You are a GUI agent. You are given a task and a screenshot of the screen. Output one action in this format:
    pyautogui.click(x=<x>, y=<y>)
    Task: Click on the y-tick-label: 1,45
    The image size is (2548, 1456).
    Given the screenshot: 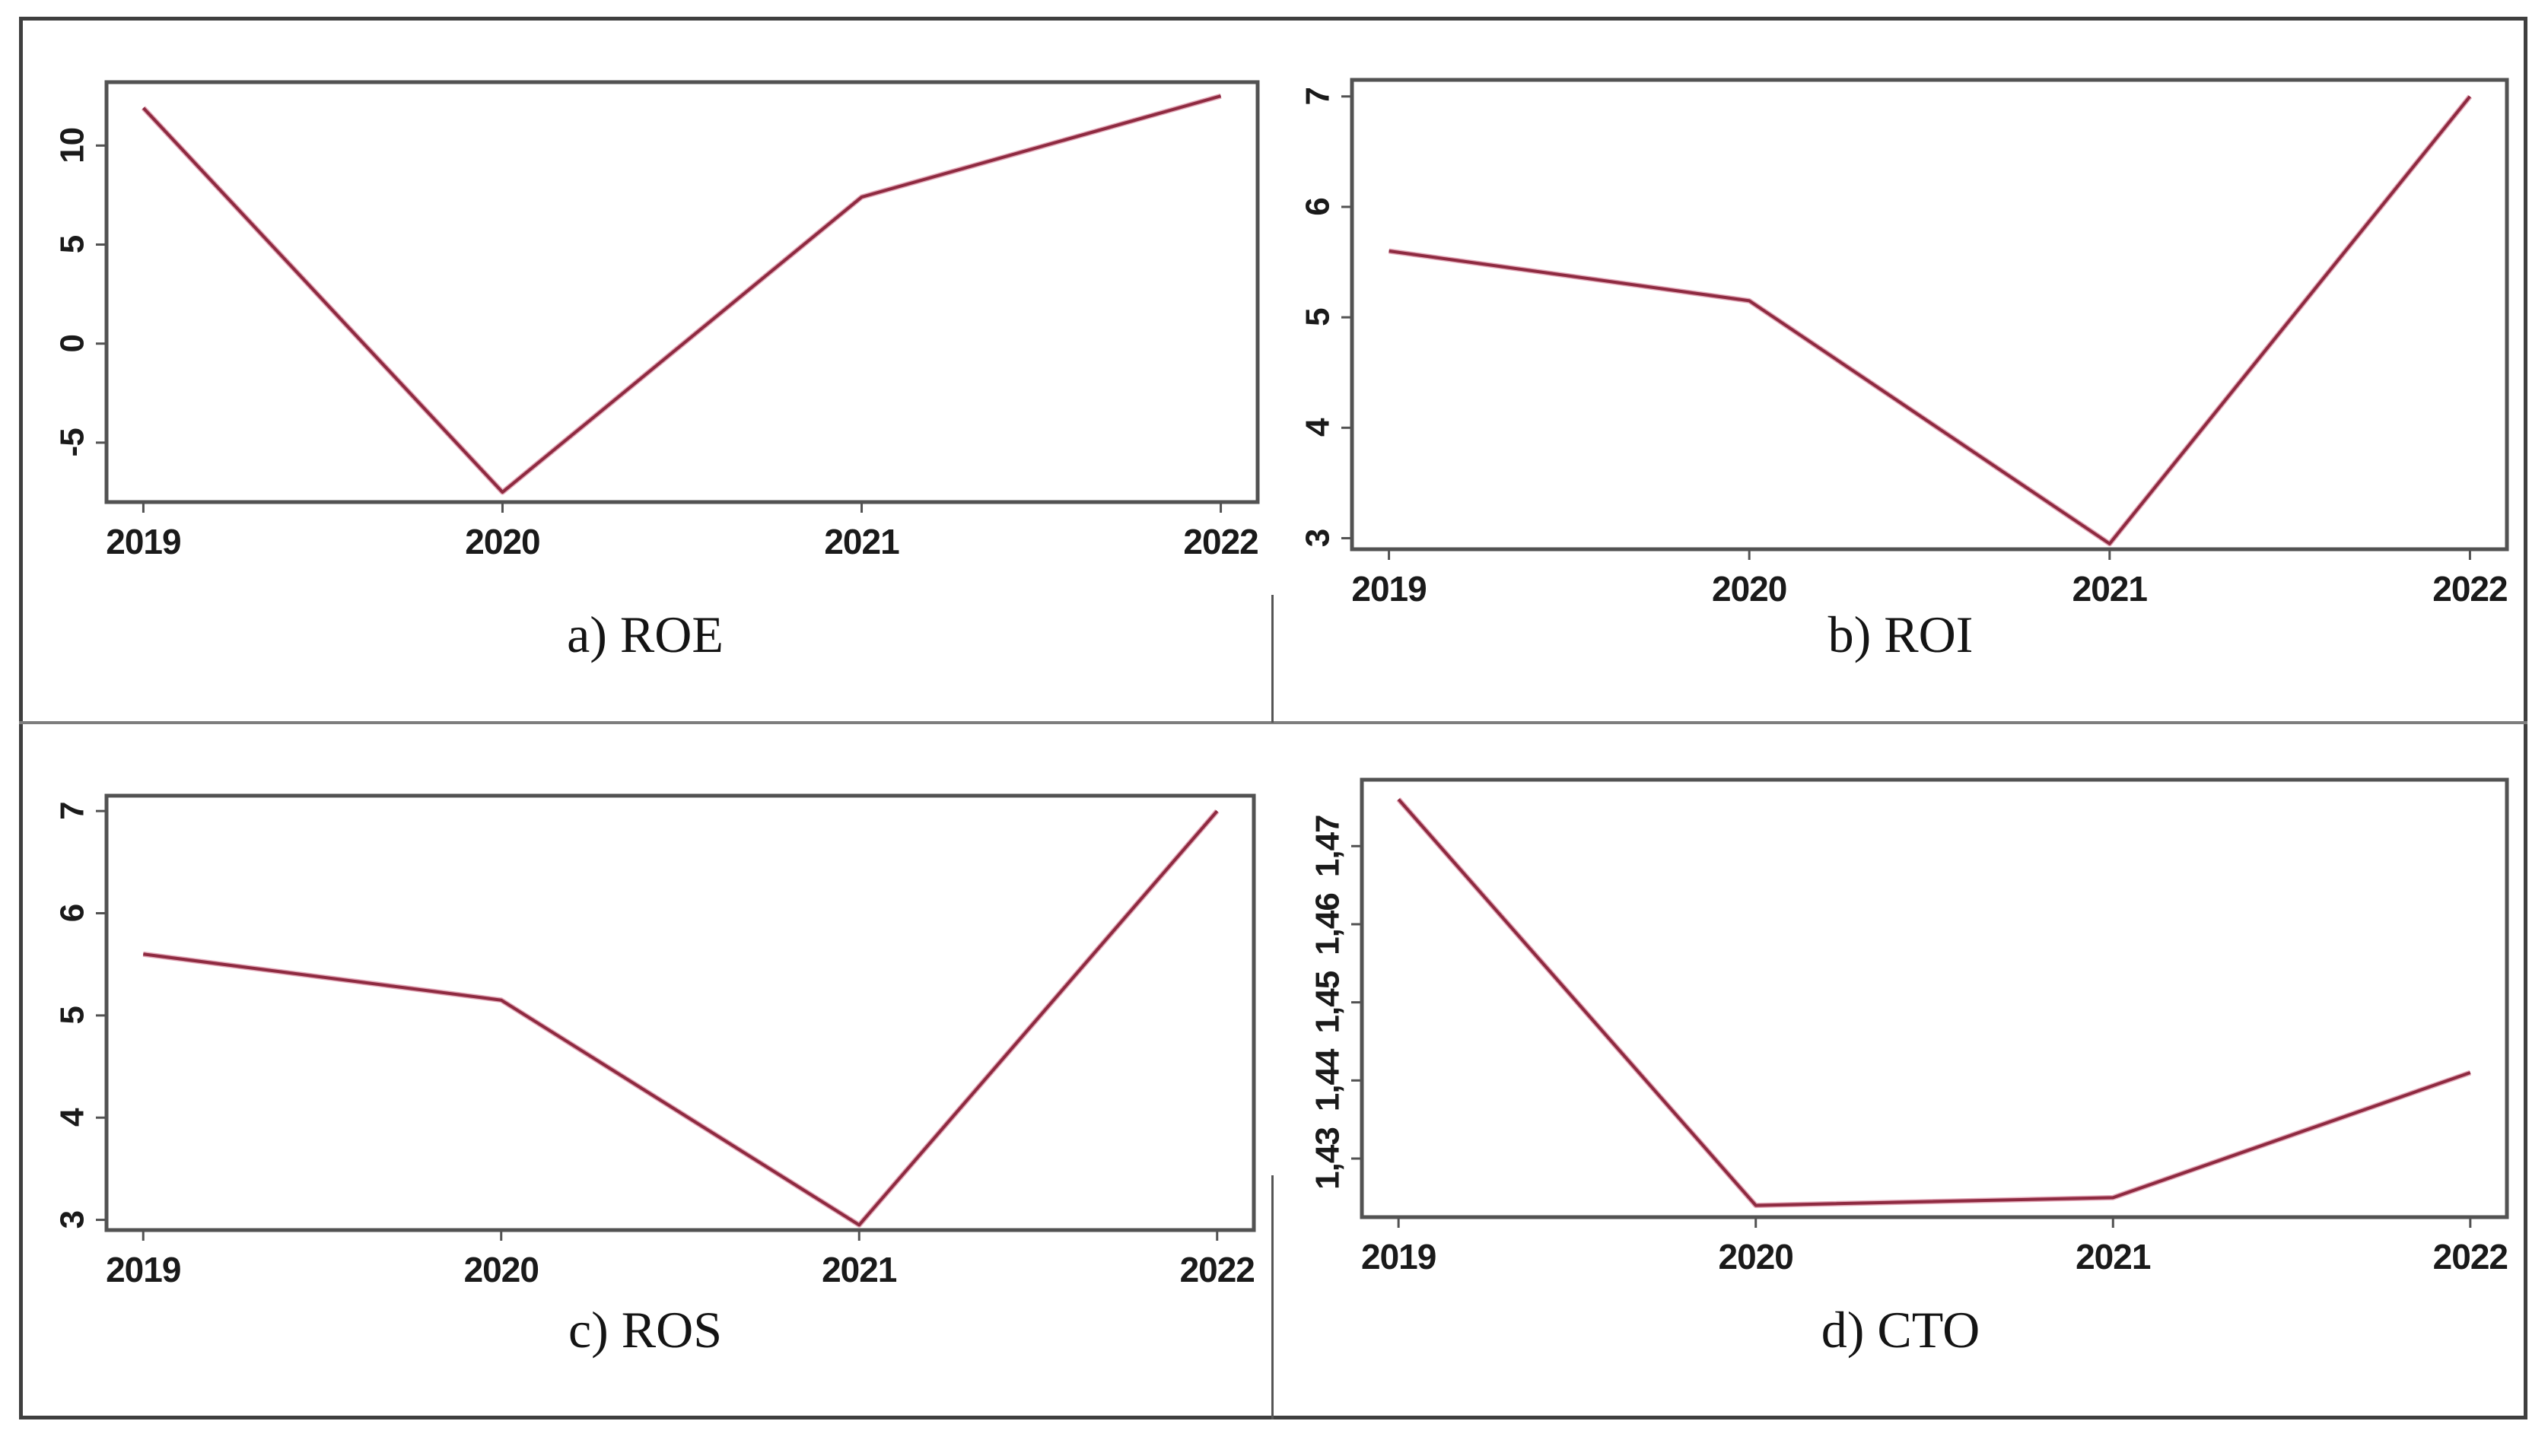 What is the action you would take?
    pyautogui.click(x=1328, y=1002)
    